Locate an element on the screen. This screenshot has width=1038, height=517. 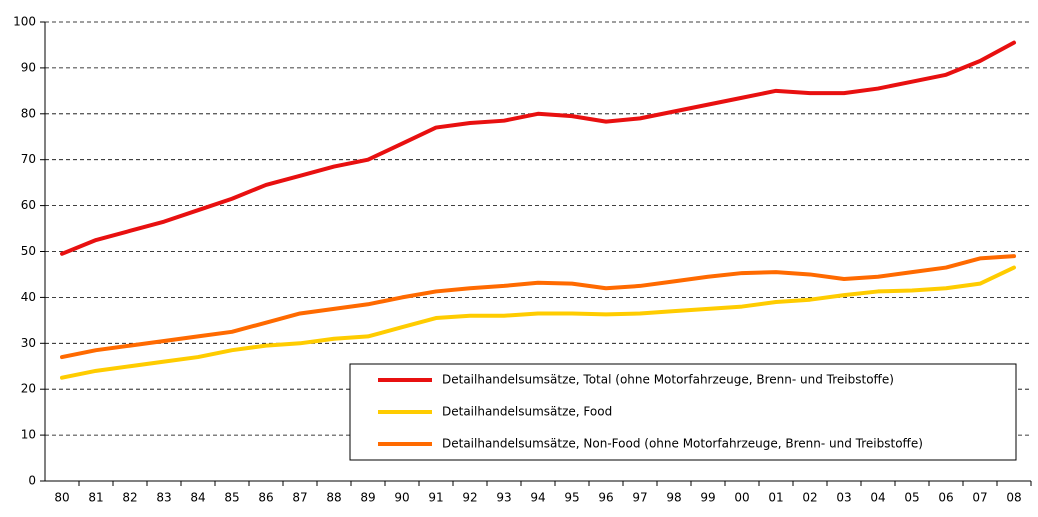
x-tick-label: 06 is located at coordinates (945, 498).